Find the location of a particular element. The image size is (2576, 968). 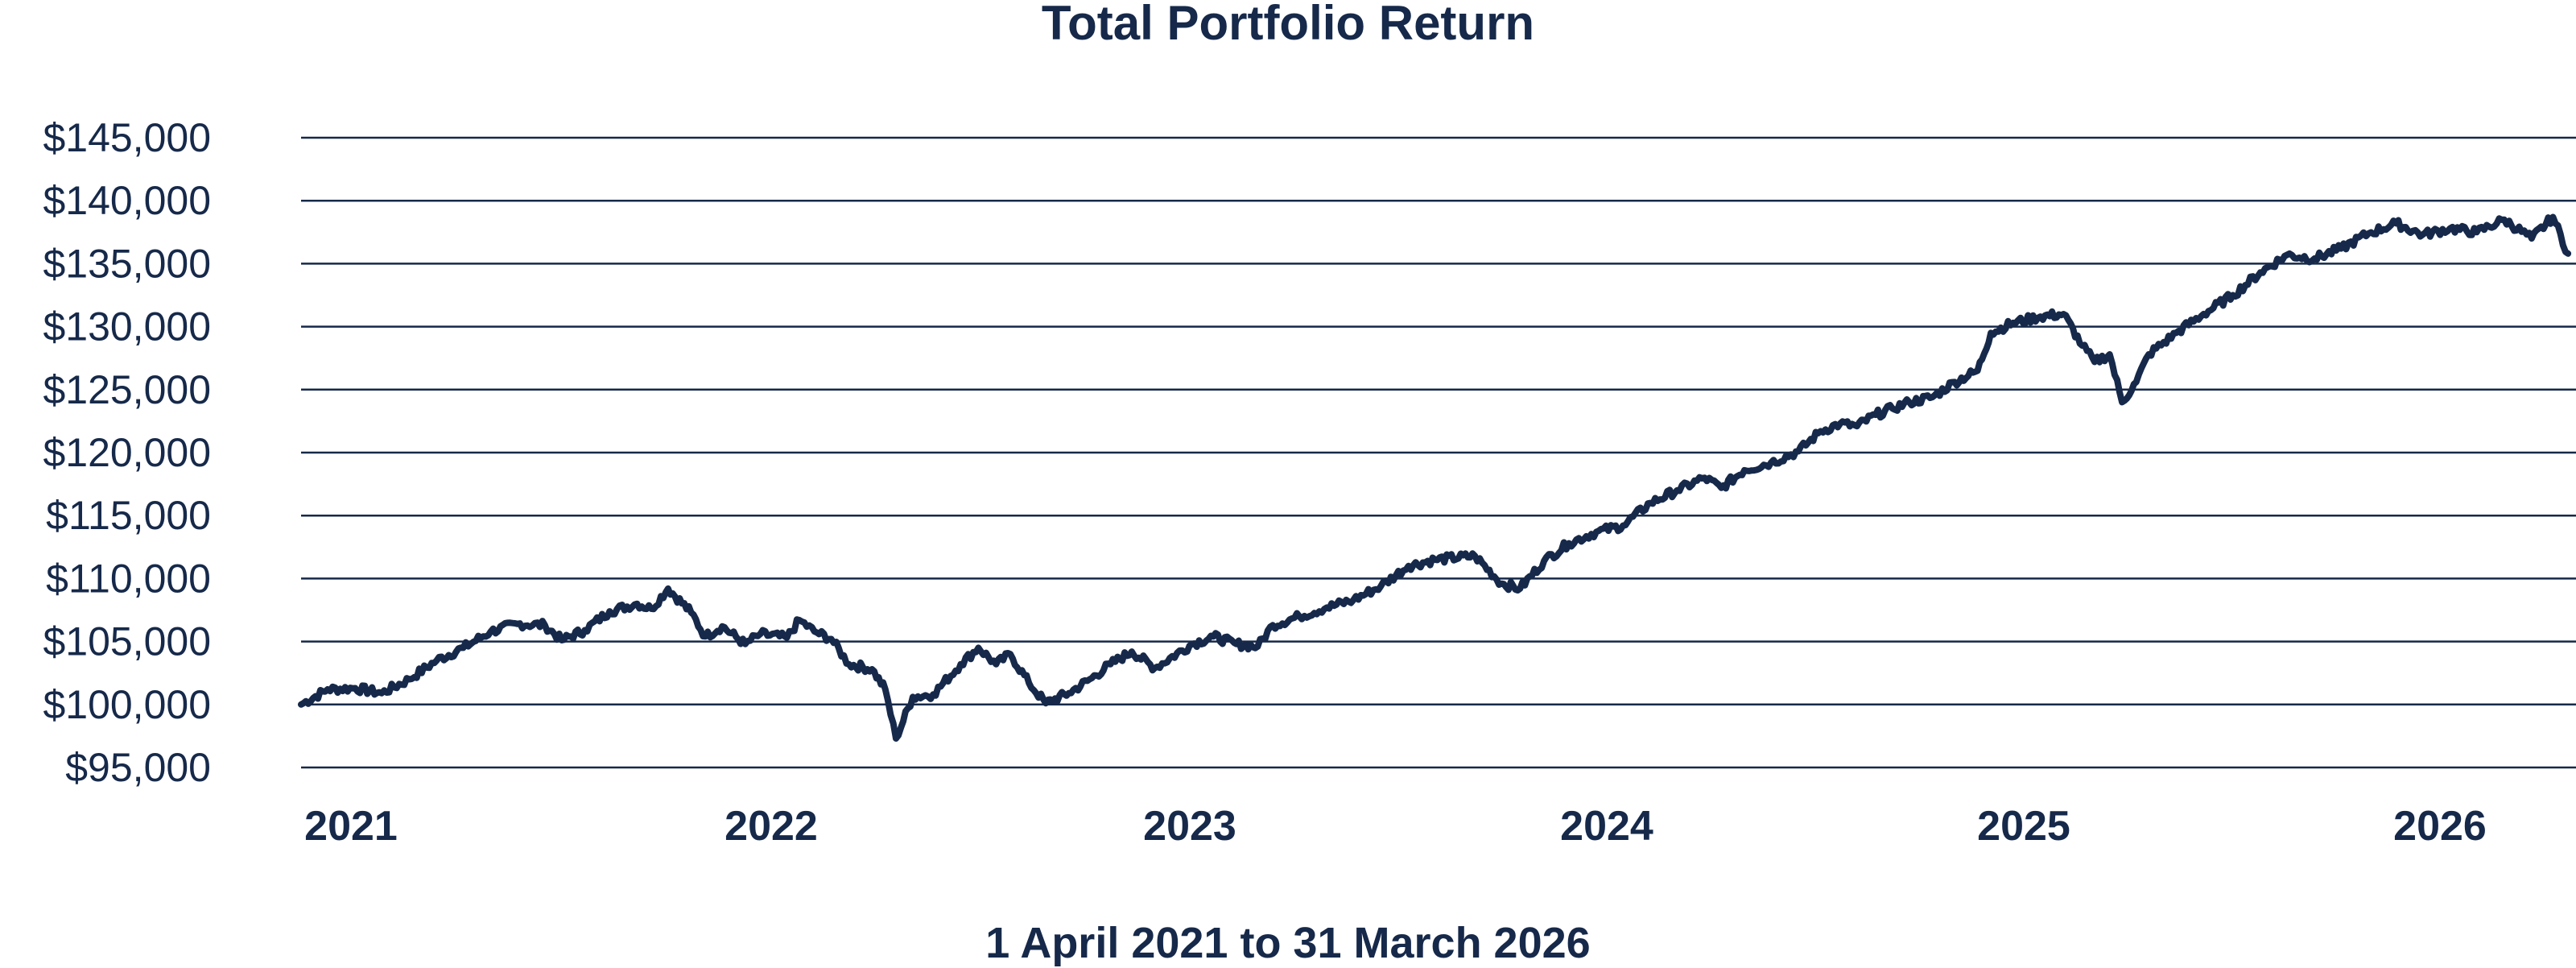

x-tick-label: 2023 is located at coordinates (1189, 826).